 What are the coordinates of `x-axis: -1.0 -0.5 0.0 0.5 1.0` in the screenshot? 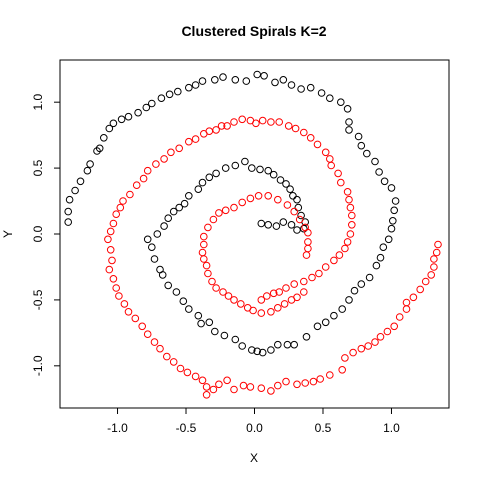 It's located at (253, 421).